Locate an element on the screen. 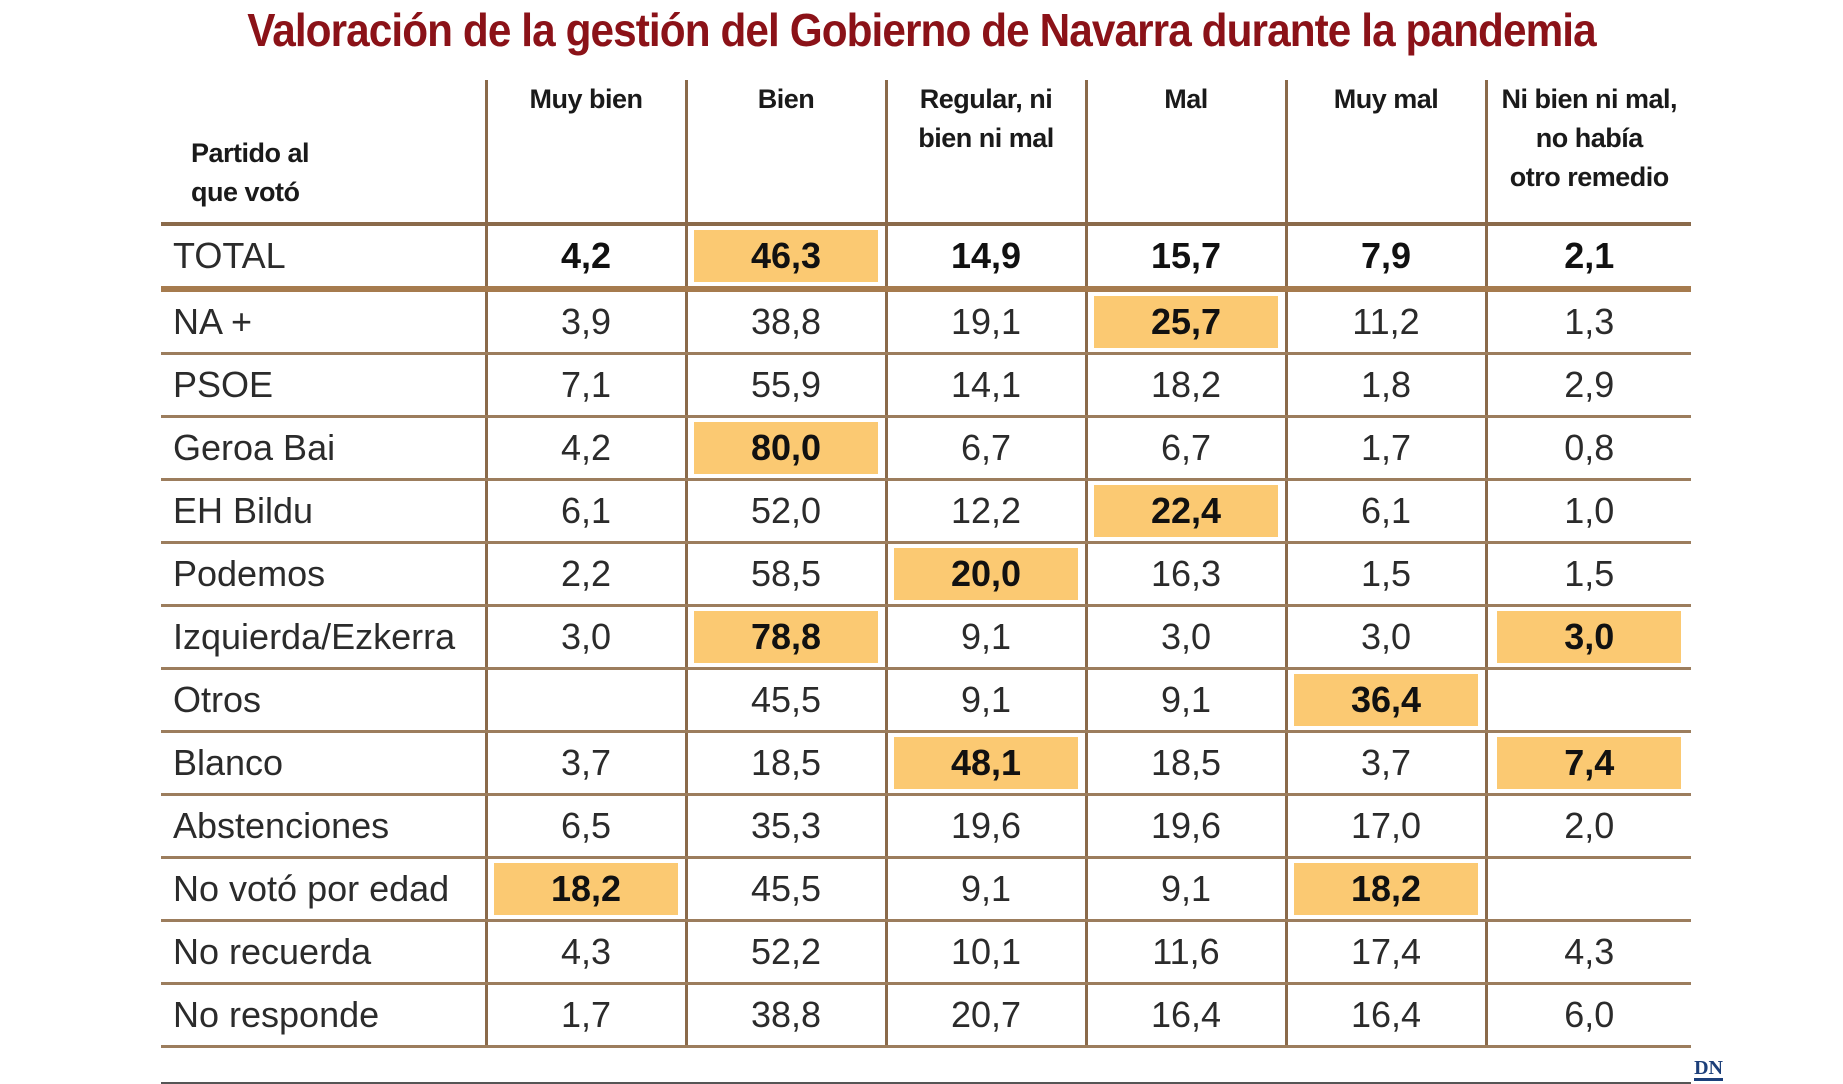 This screenshot has height=1084, width=1843. value-cell: 6,0 is located at coordinates (1587, 1015).